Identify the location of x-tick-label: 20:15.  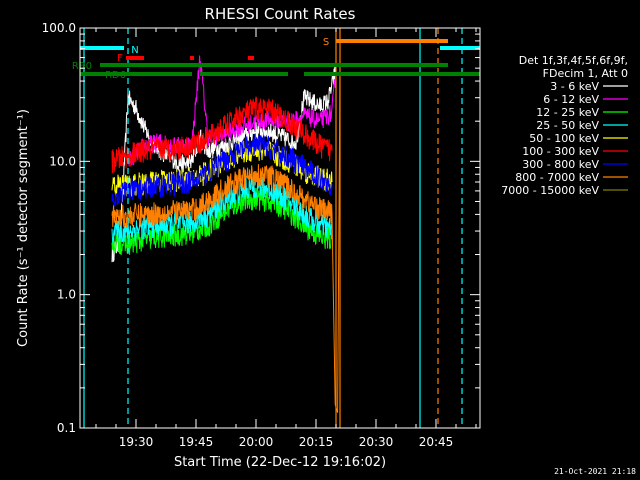
(316, 442).